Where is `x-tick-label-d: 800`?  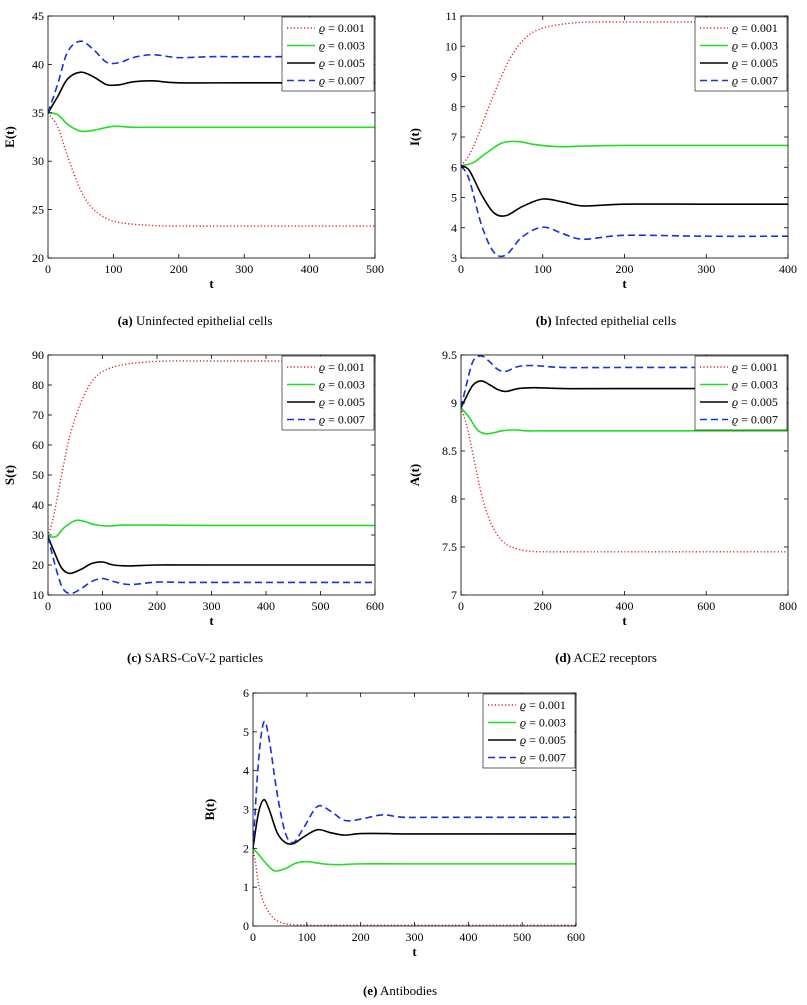
x-tick-label-d: 800 is located at coordinates (788, 606).